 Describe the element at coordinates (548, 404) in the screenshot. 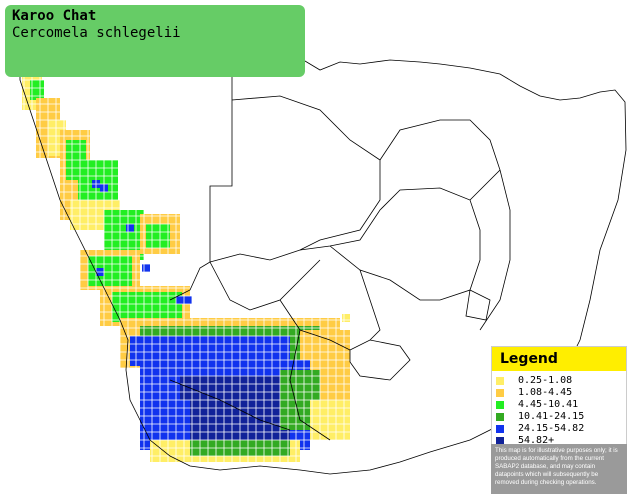

I see `legend-label: 4.45-10.41` at that location.